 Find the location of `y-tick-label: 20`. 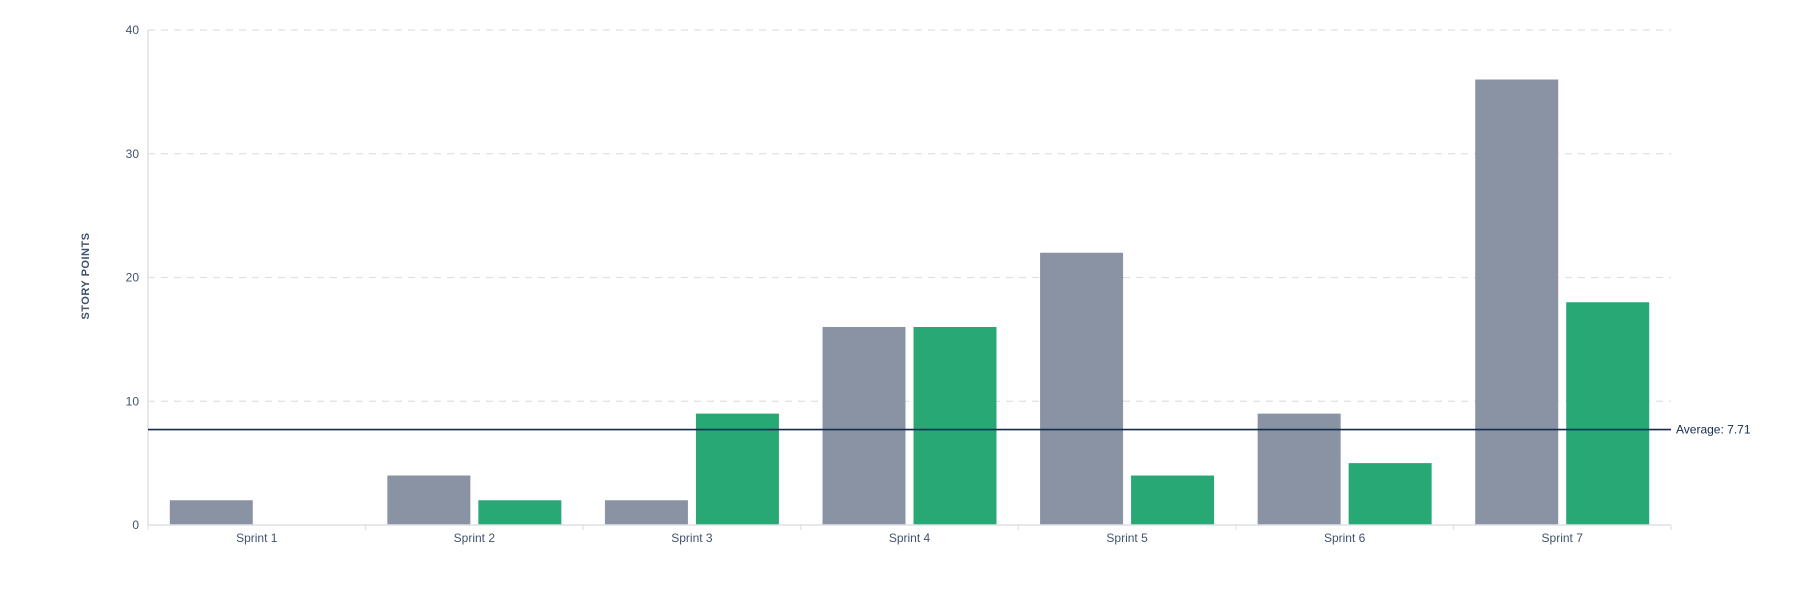

y-tick-label: 20 is located at coordinates (133, 278).